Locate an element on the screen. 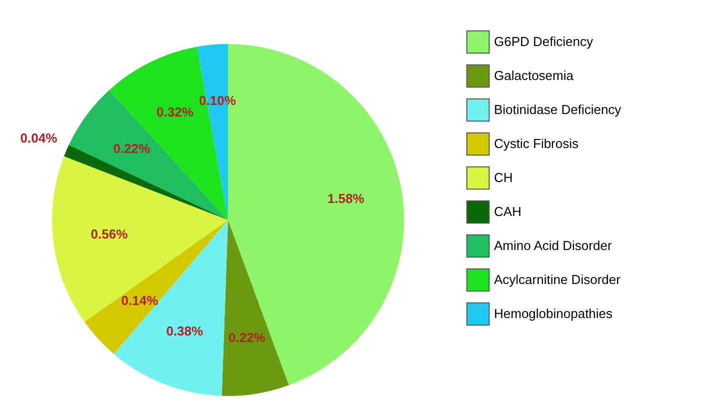  data-label: 0.14% is located at coordinates (140, 300).